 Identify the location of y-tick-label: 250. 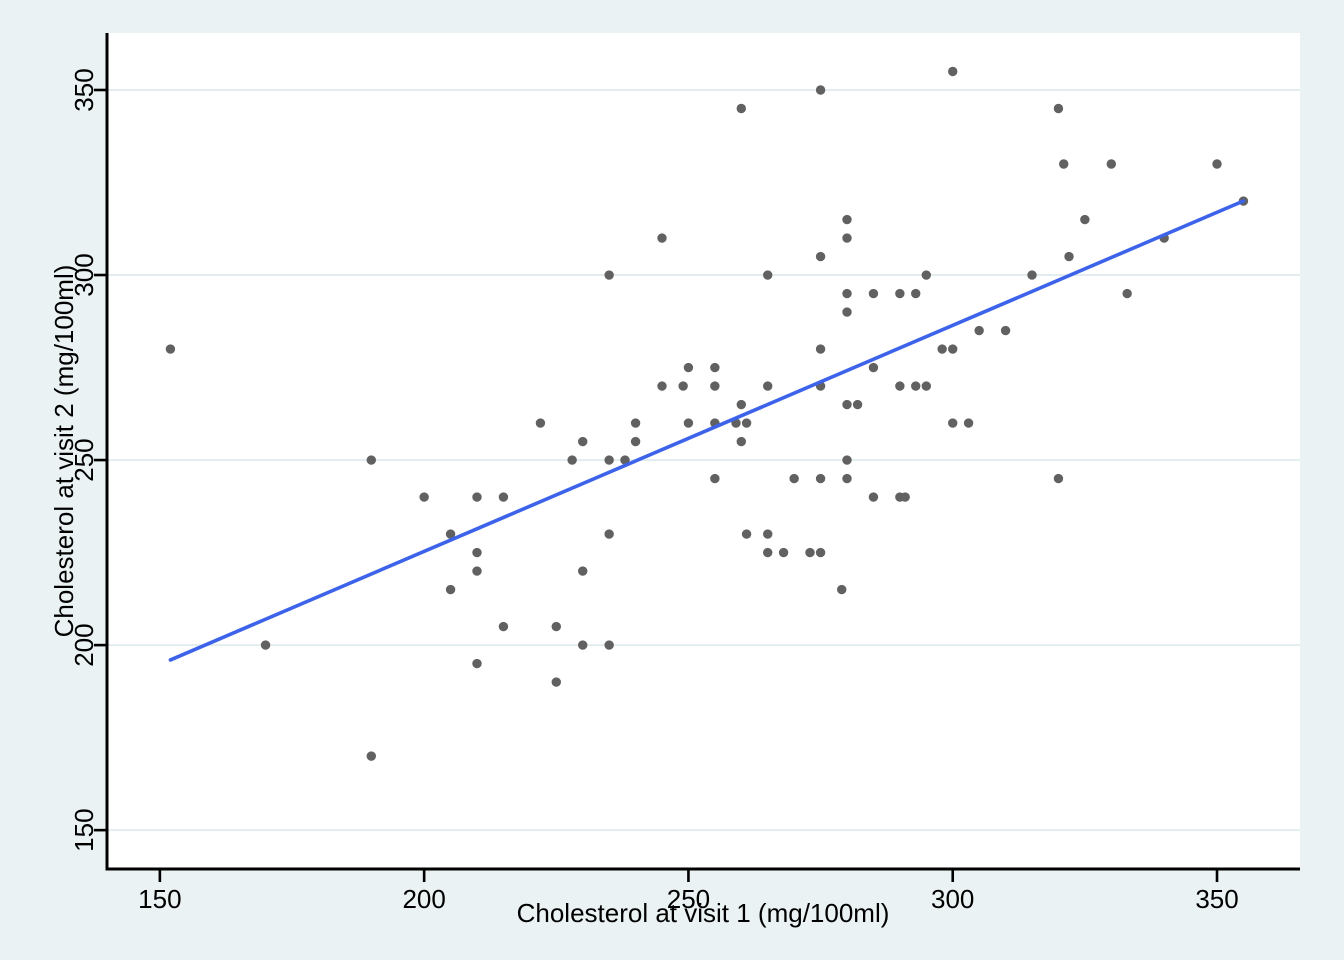
(84, 459).